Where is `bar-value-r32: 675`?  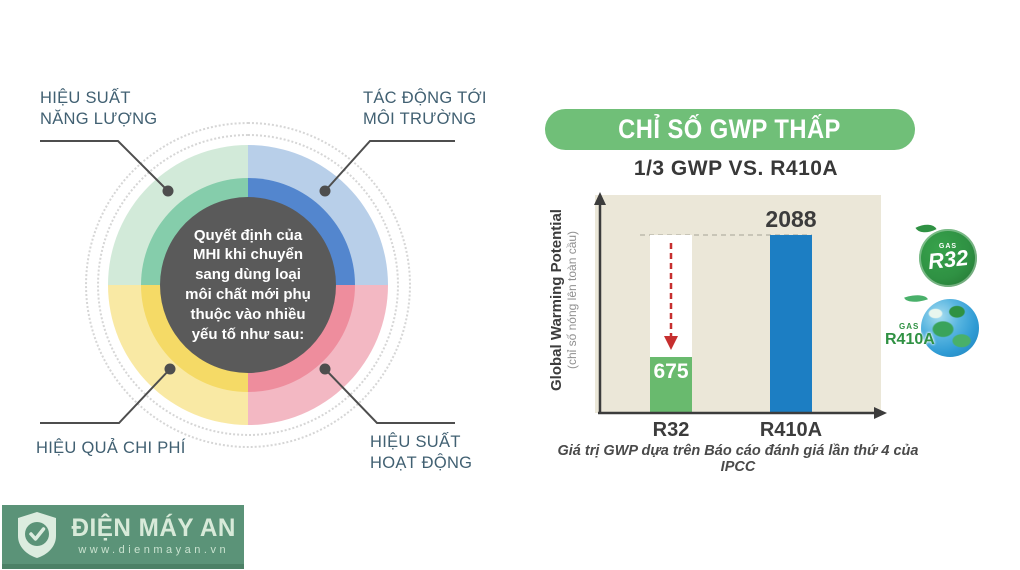
bar-value-r32: 675 is located at coordinates (671, 371).